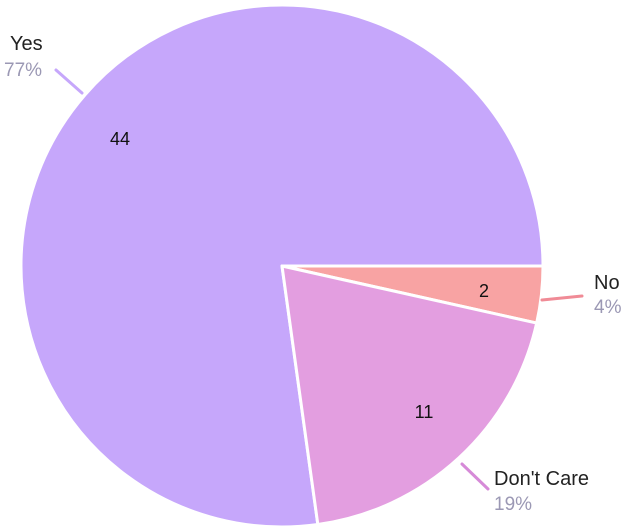 The height and width of the screenshot is (530, 626). Describe the element at coordinates (475, 476) in the screenshot. I see `leader-line-don-t-care` at that location.